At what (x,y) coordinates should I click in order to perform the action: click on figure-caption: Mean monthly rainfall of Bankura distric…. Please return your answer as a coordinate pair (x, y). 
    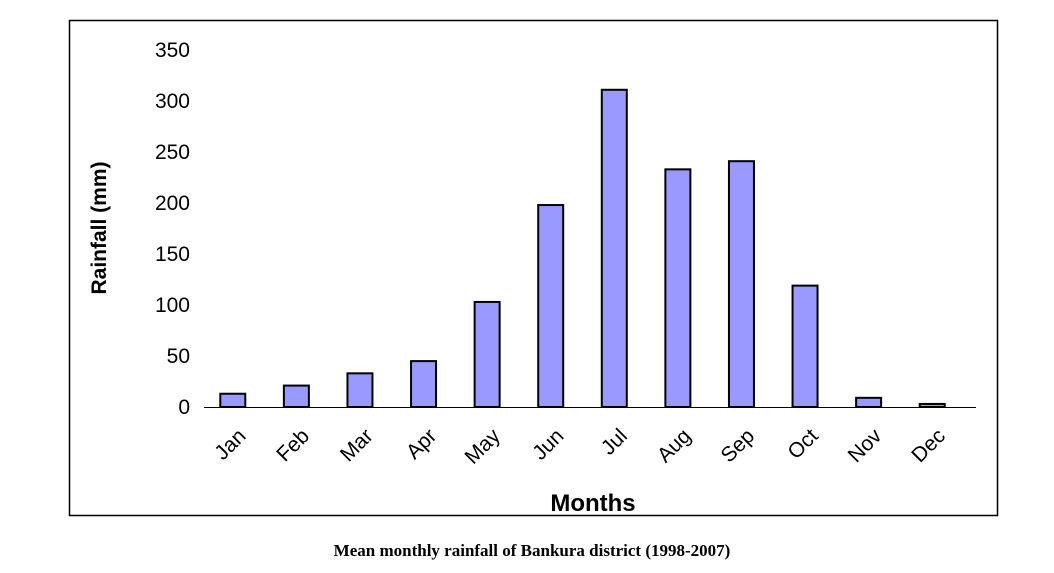
    Looking at the image, I should click on (532, 550).